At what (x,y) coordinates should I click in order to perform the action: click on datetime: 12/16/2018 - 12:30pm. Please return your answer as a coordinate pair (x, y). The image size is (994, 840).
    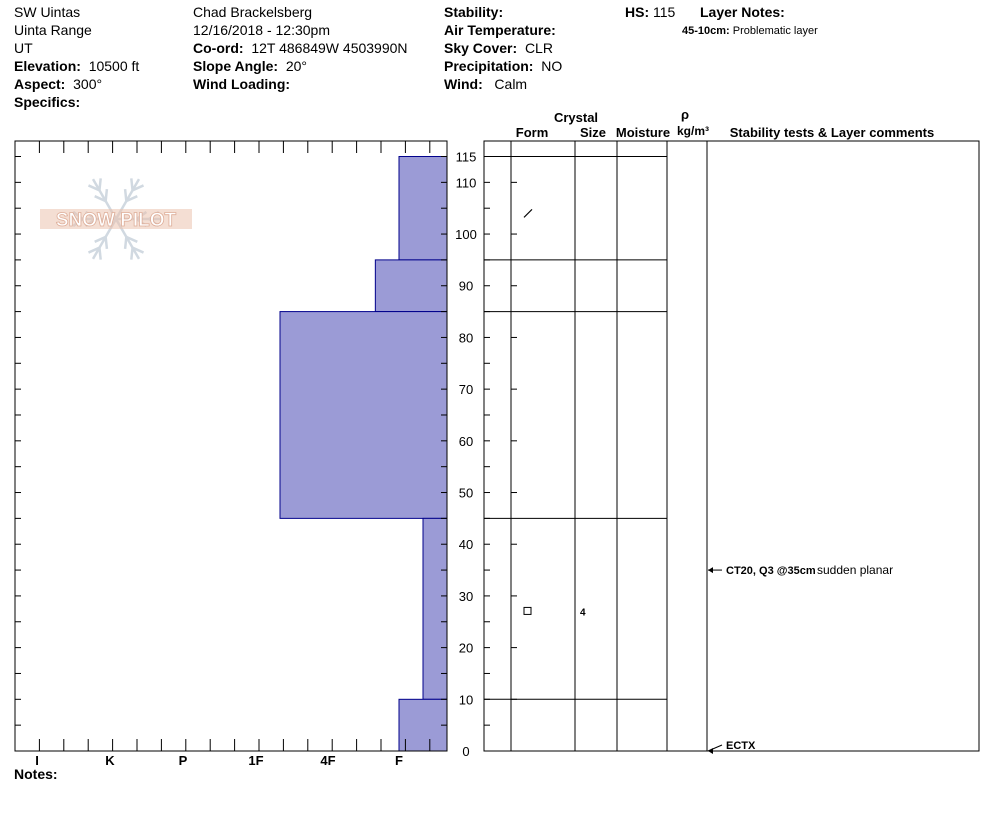
    Looking at the image, I should click on (261, 30).